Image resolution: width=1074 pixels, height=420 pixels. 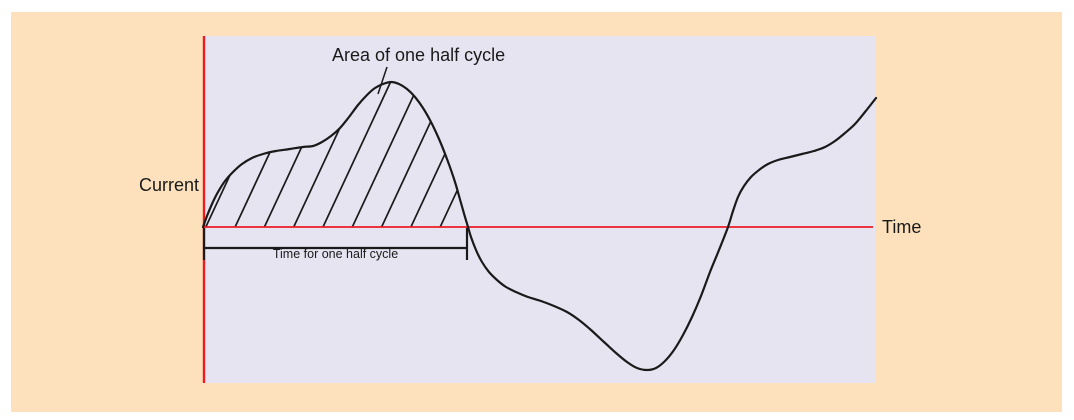 I want to click on annotation-leader-line, so click(x=382, y=80).